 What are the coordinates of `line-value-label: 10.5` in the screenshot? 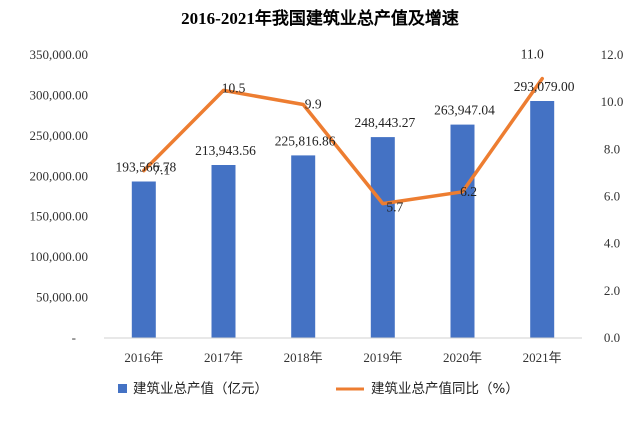 It's located at (234, 87).